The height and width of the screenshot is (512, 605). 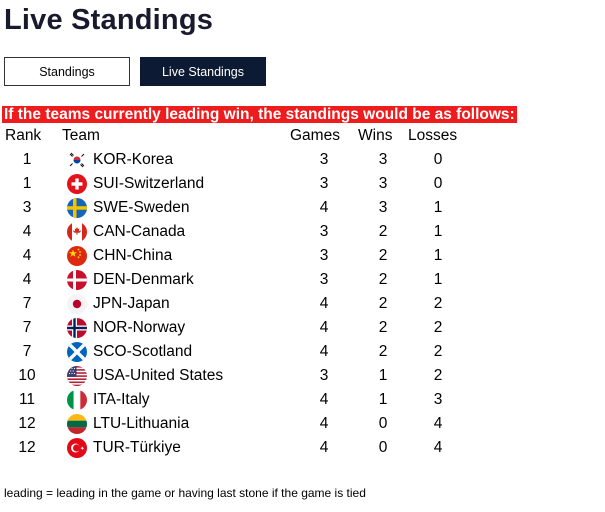 What do you see at coordinates (176, 352) in the screenshot?
I see `team-cell: SCO-Scotland` at bounding box center [176, 352].